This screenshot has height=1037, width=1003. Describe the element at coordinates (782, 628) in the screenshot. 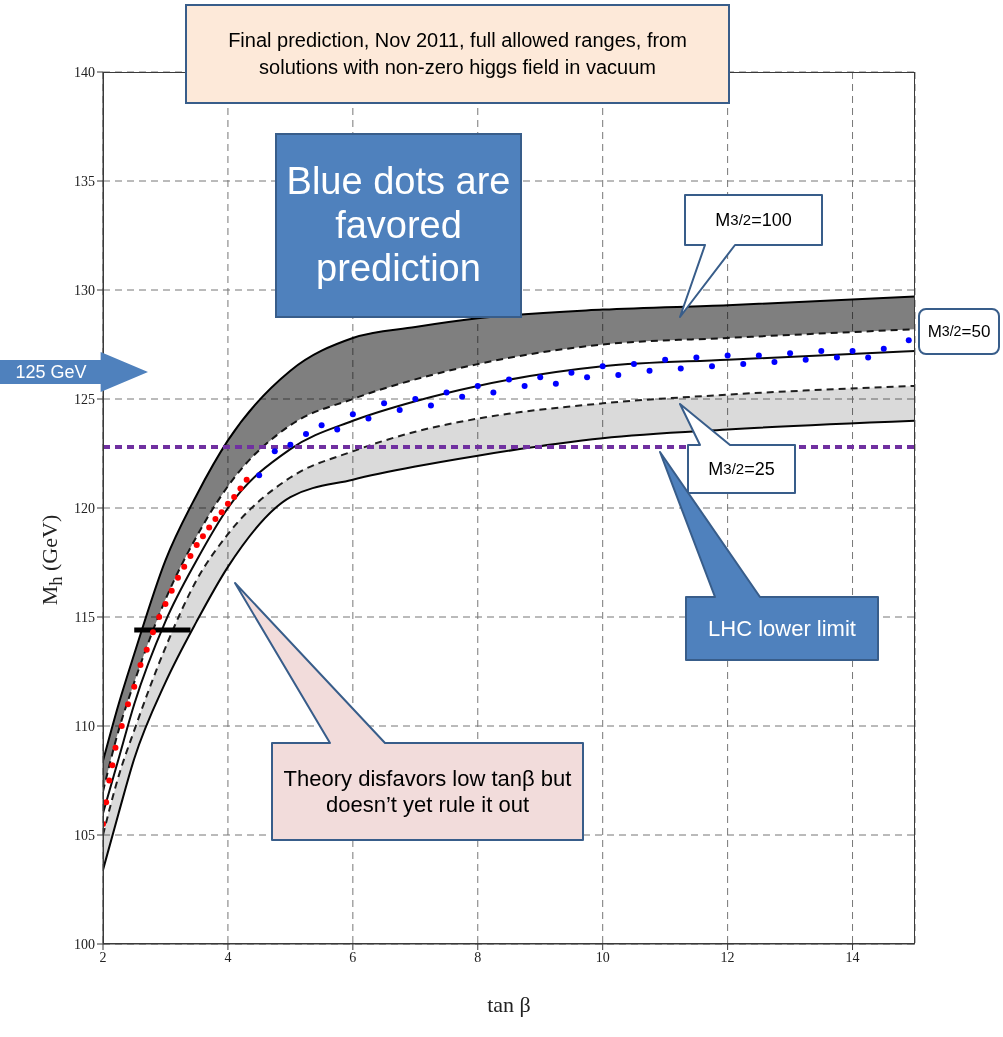

I see `annotation: LHC lower limit` at that location.